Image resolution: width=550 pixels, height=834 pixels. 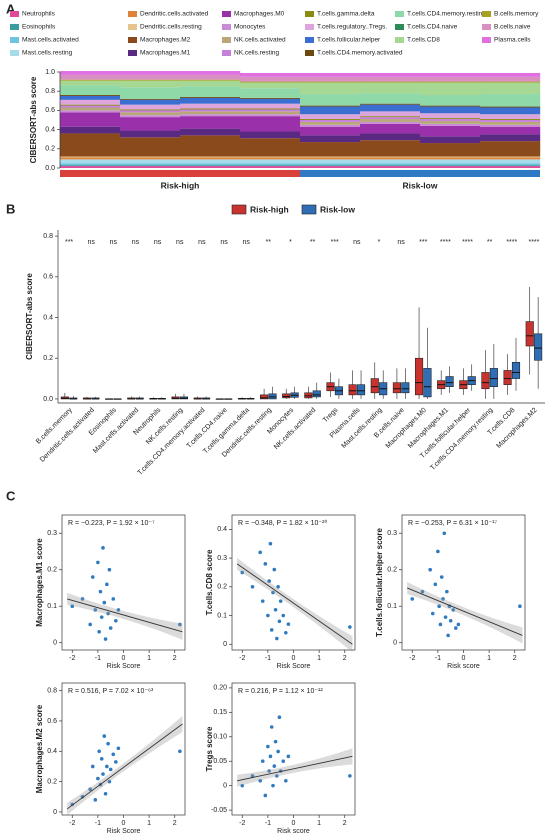 What do you see at coordinates (428, 428) in the screenshot?
I see `x-tick-label: Macrophages.M1` at bounding box center [428, 428].